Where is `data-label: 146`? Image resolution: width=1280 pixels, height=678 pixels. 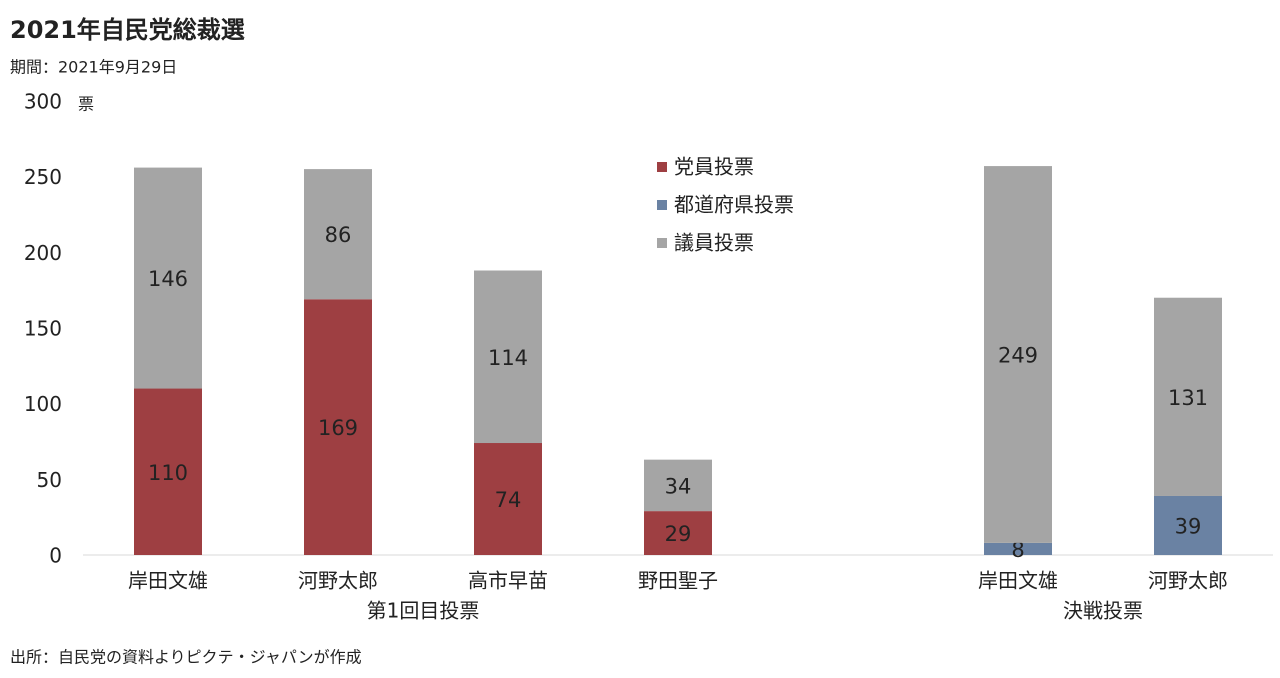
data-label: 146 is located at coordinates (168, 279).